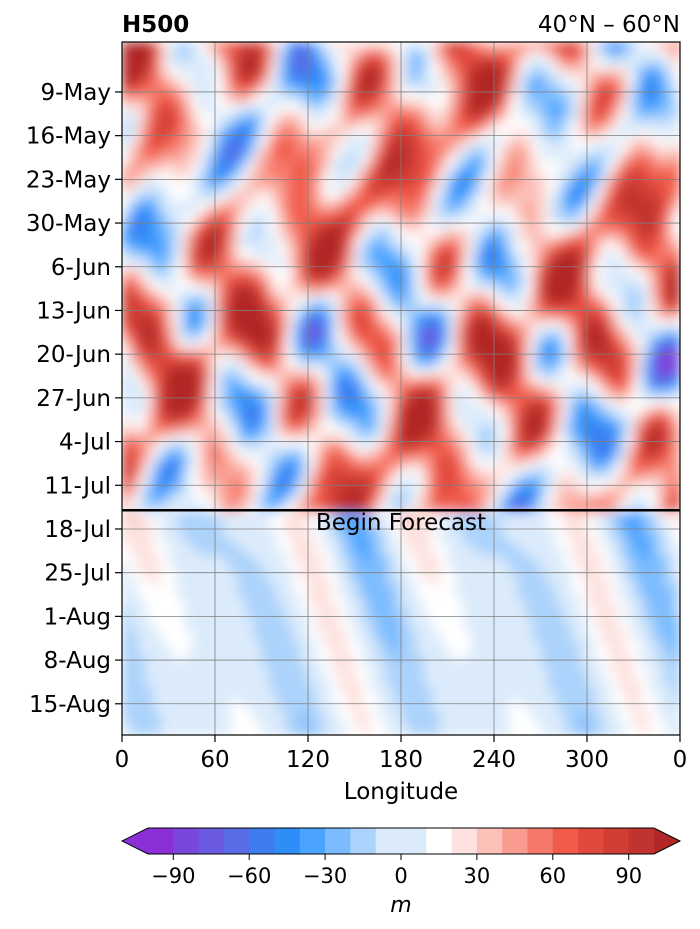  What do you see at coordinates (68, 224) in the screenshot?
I see `y-tick-label: 30-May` at bounding box center [68, 224].